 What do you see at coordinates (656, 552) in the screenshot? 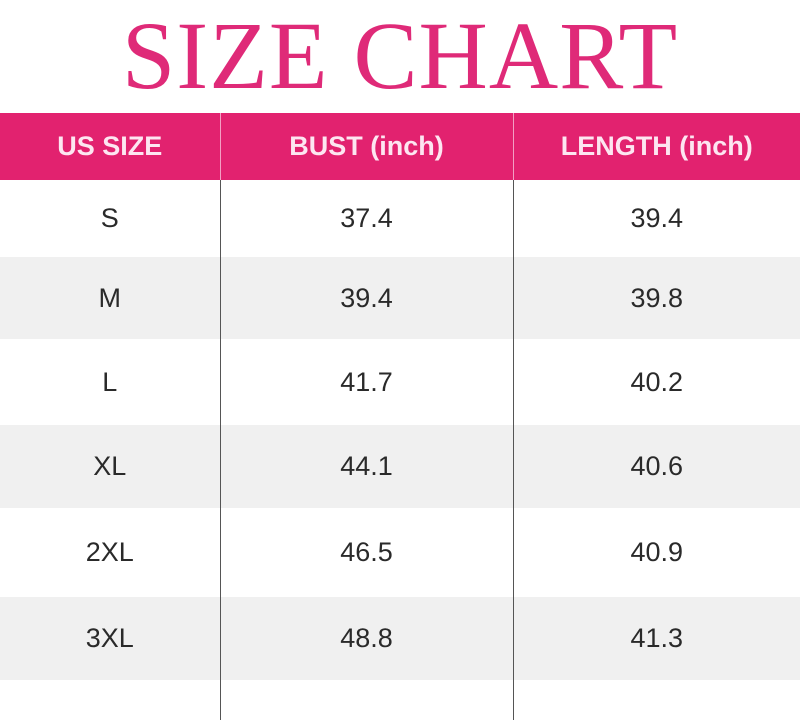
I see `length-cell: 40.9` at bounding box center [656, 552].